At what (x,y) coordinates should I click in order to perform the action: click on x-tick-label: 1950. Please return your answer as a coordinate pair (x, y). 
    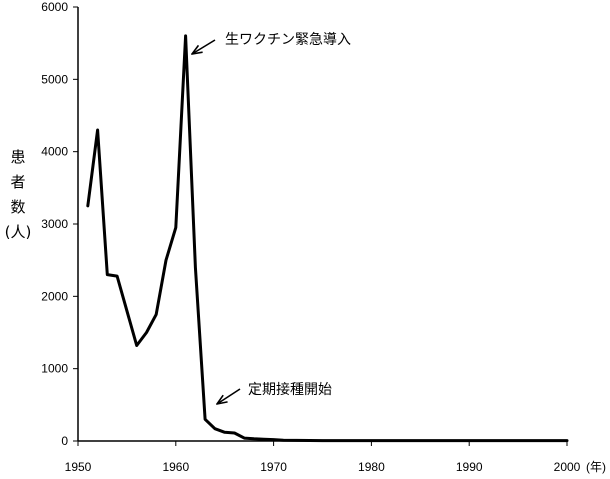
    Looking at the image, I should click on (78, 467).